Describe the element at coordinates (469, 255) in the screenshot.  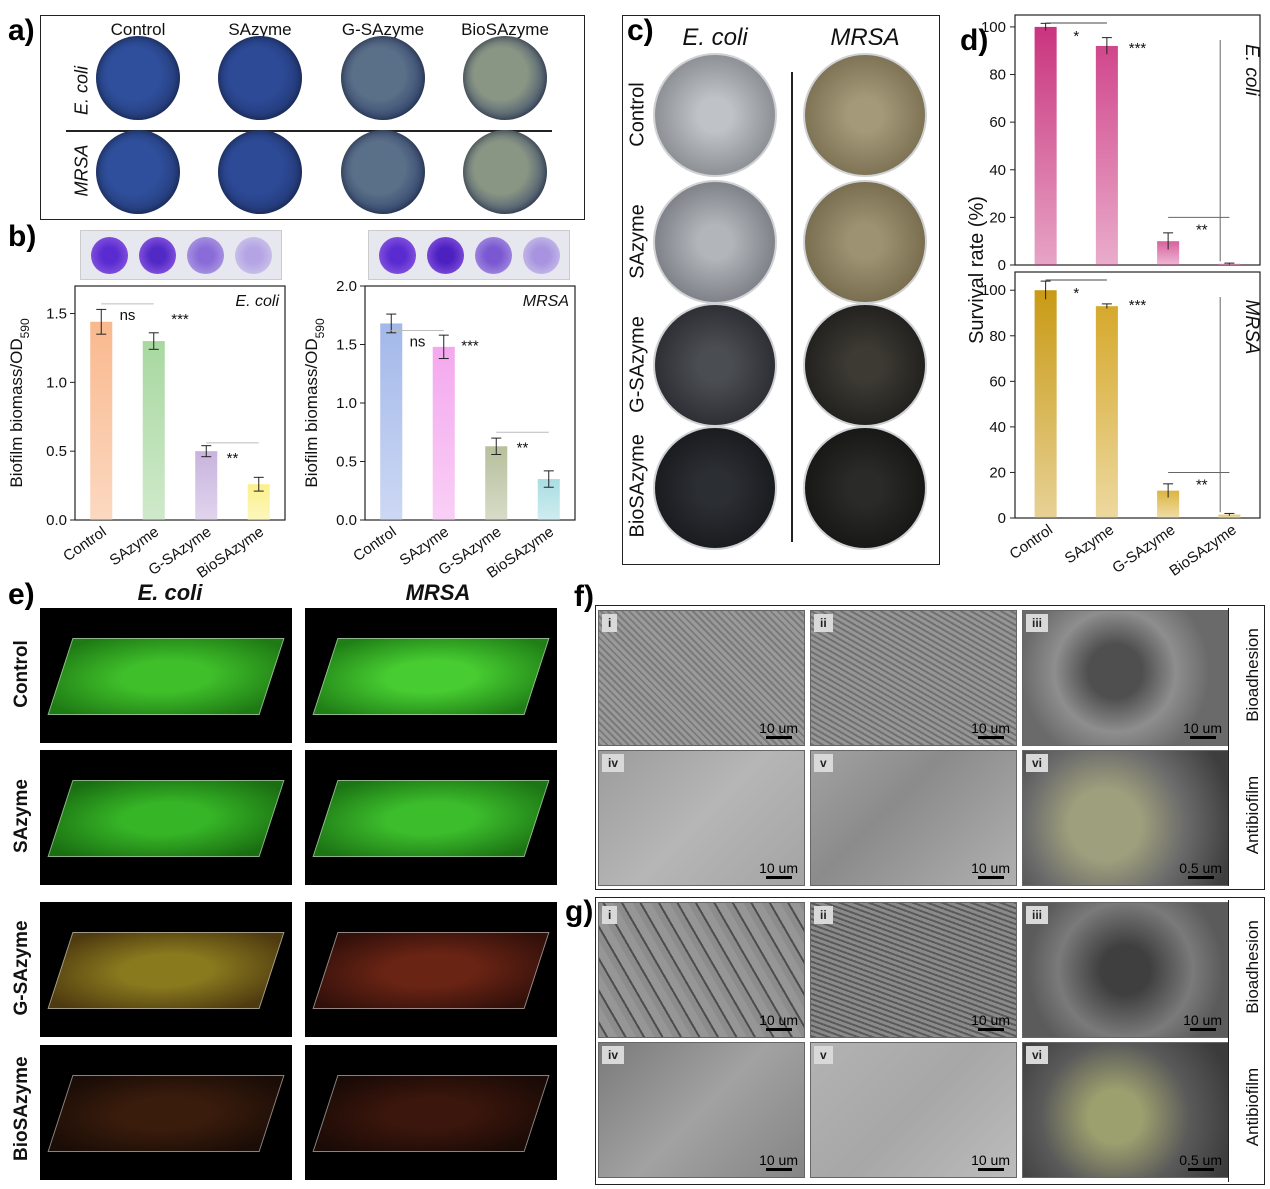
I see `crystal-violet-wells-mrsa` at that location.